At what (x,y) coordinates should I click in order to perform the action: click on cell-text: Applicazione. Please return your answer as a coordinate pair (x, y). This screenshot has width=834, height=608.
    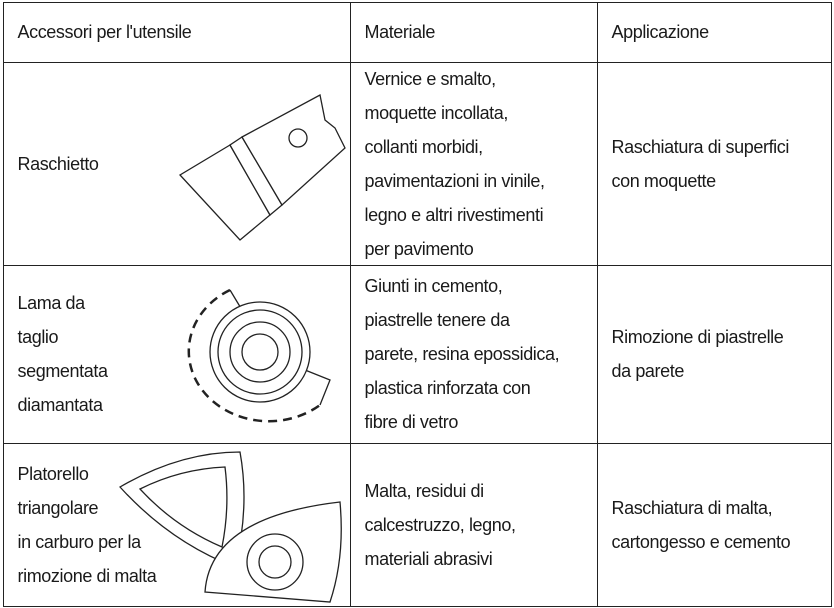
    Looking at the image, I should click on (660, 32).